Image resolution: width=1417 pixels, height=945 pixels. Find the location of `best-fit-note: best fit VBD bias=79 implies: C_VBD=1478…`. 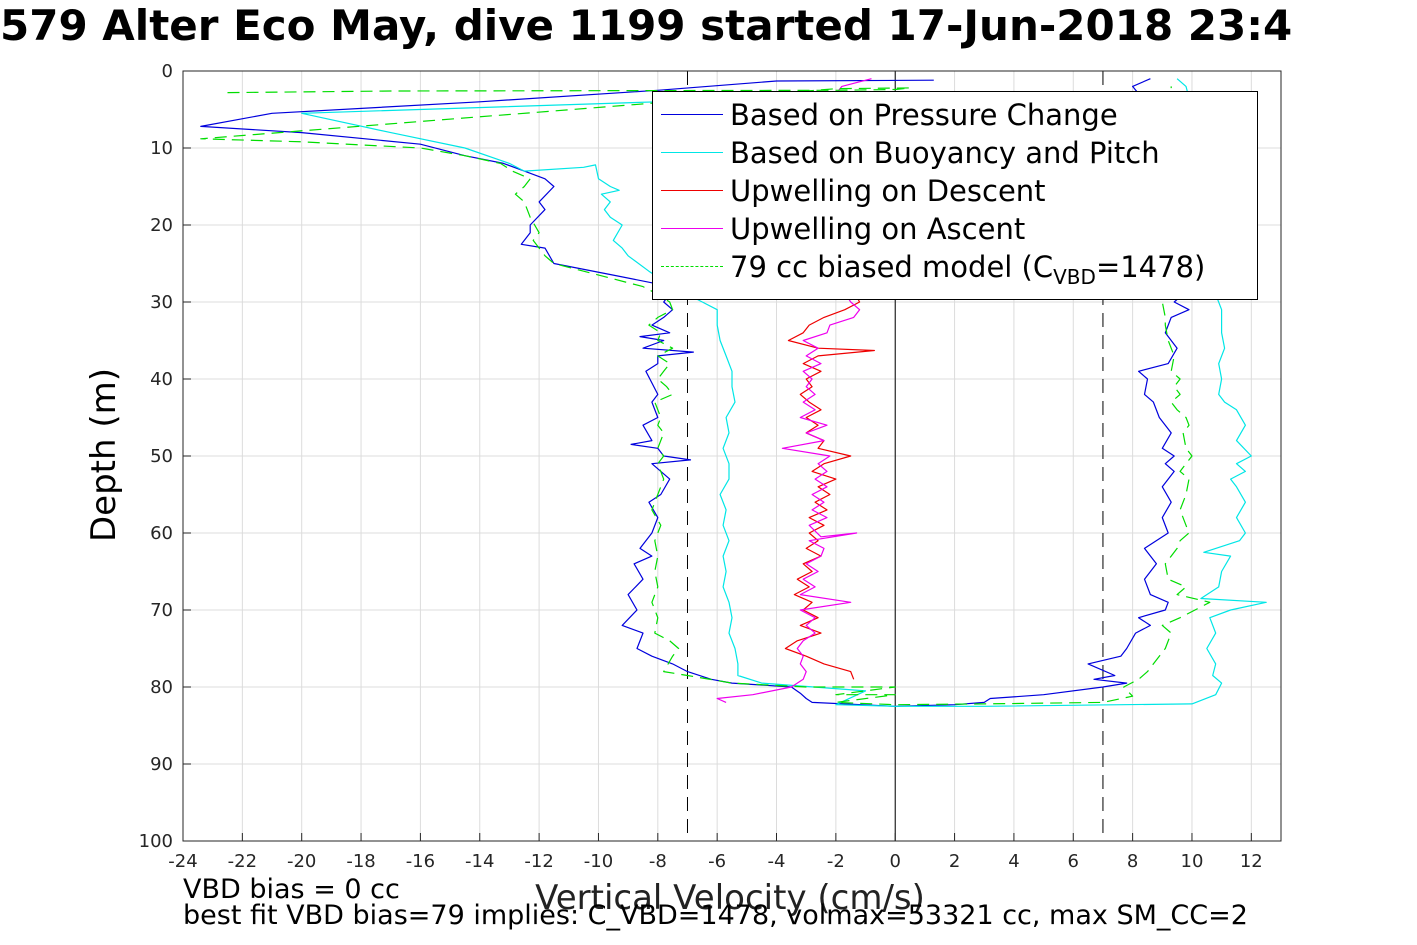

best-fit-note: best fit VBD bias=79 implies: C_VBD=1478… is located at coordinates (715, 915).